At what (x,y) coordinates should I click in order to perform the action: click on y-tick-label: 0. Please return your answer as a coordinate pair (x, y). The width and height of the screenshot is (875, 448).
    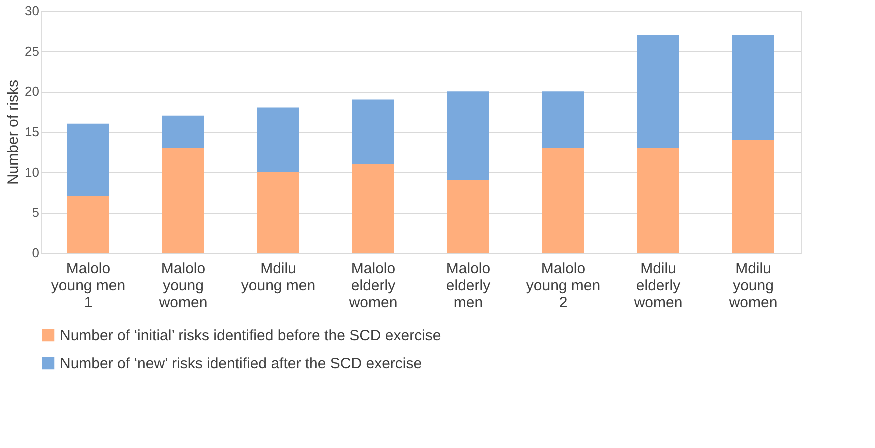
    Looking at the image, I should click on (36, 253).